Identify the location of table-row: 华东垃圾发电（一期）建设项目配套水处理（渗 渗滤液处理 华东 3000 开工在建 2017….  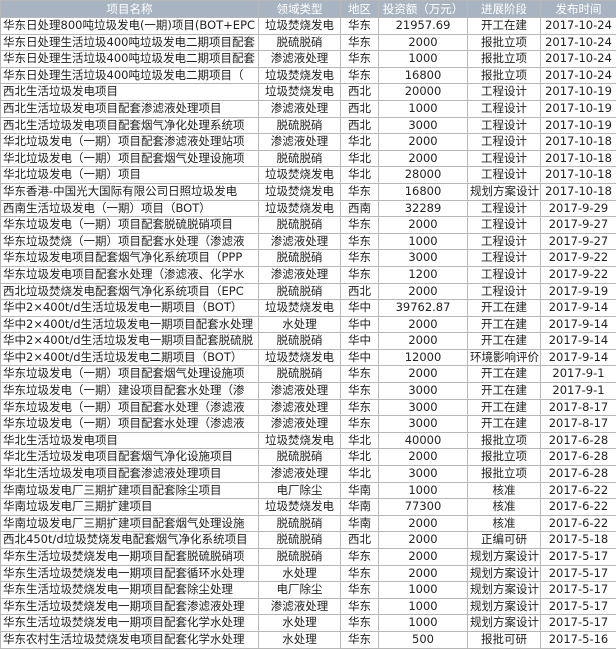
(308, 391).